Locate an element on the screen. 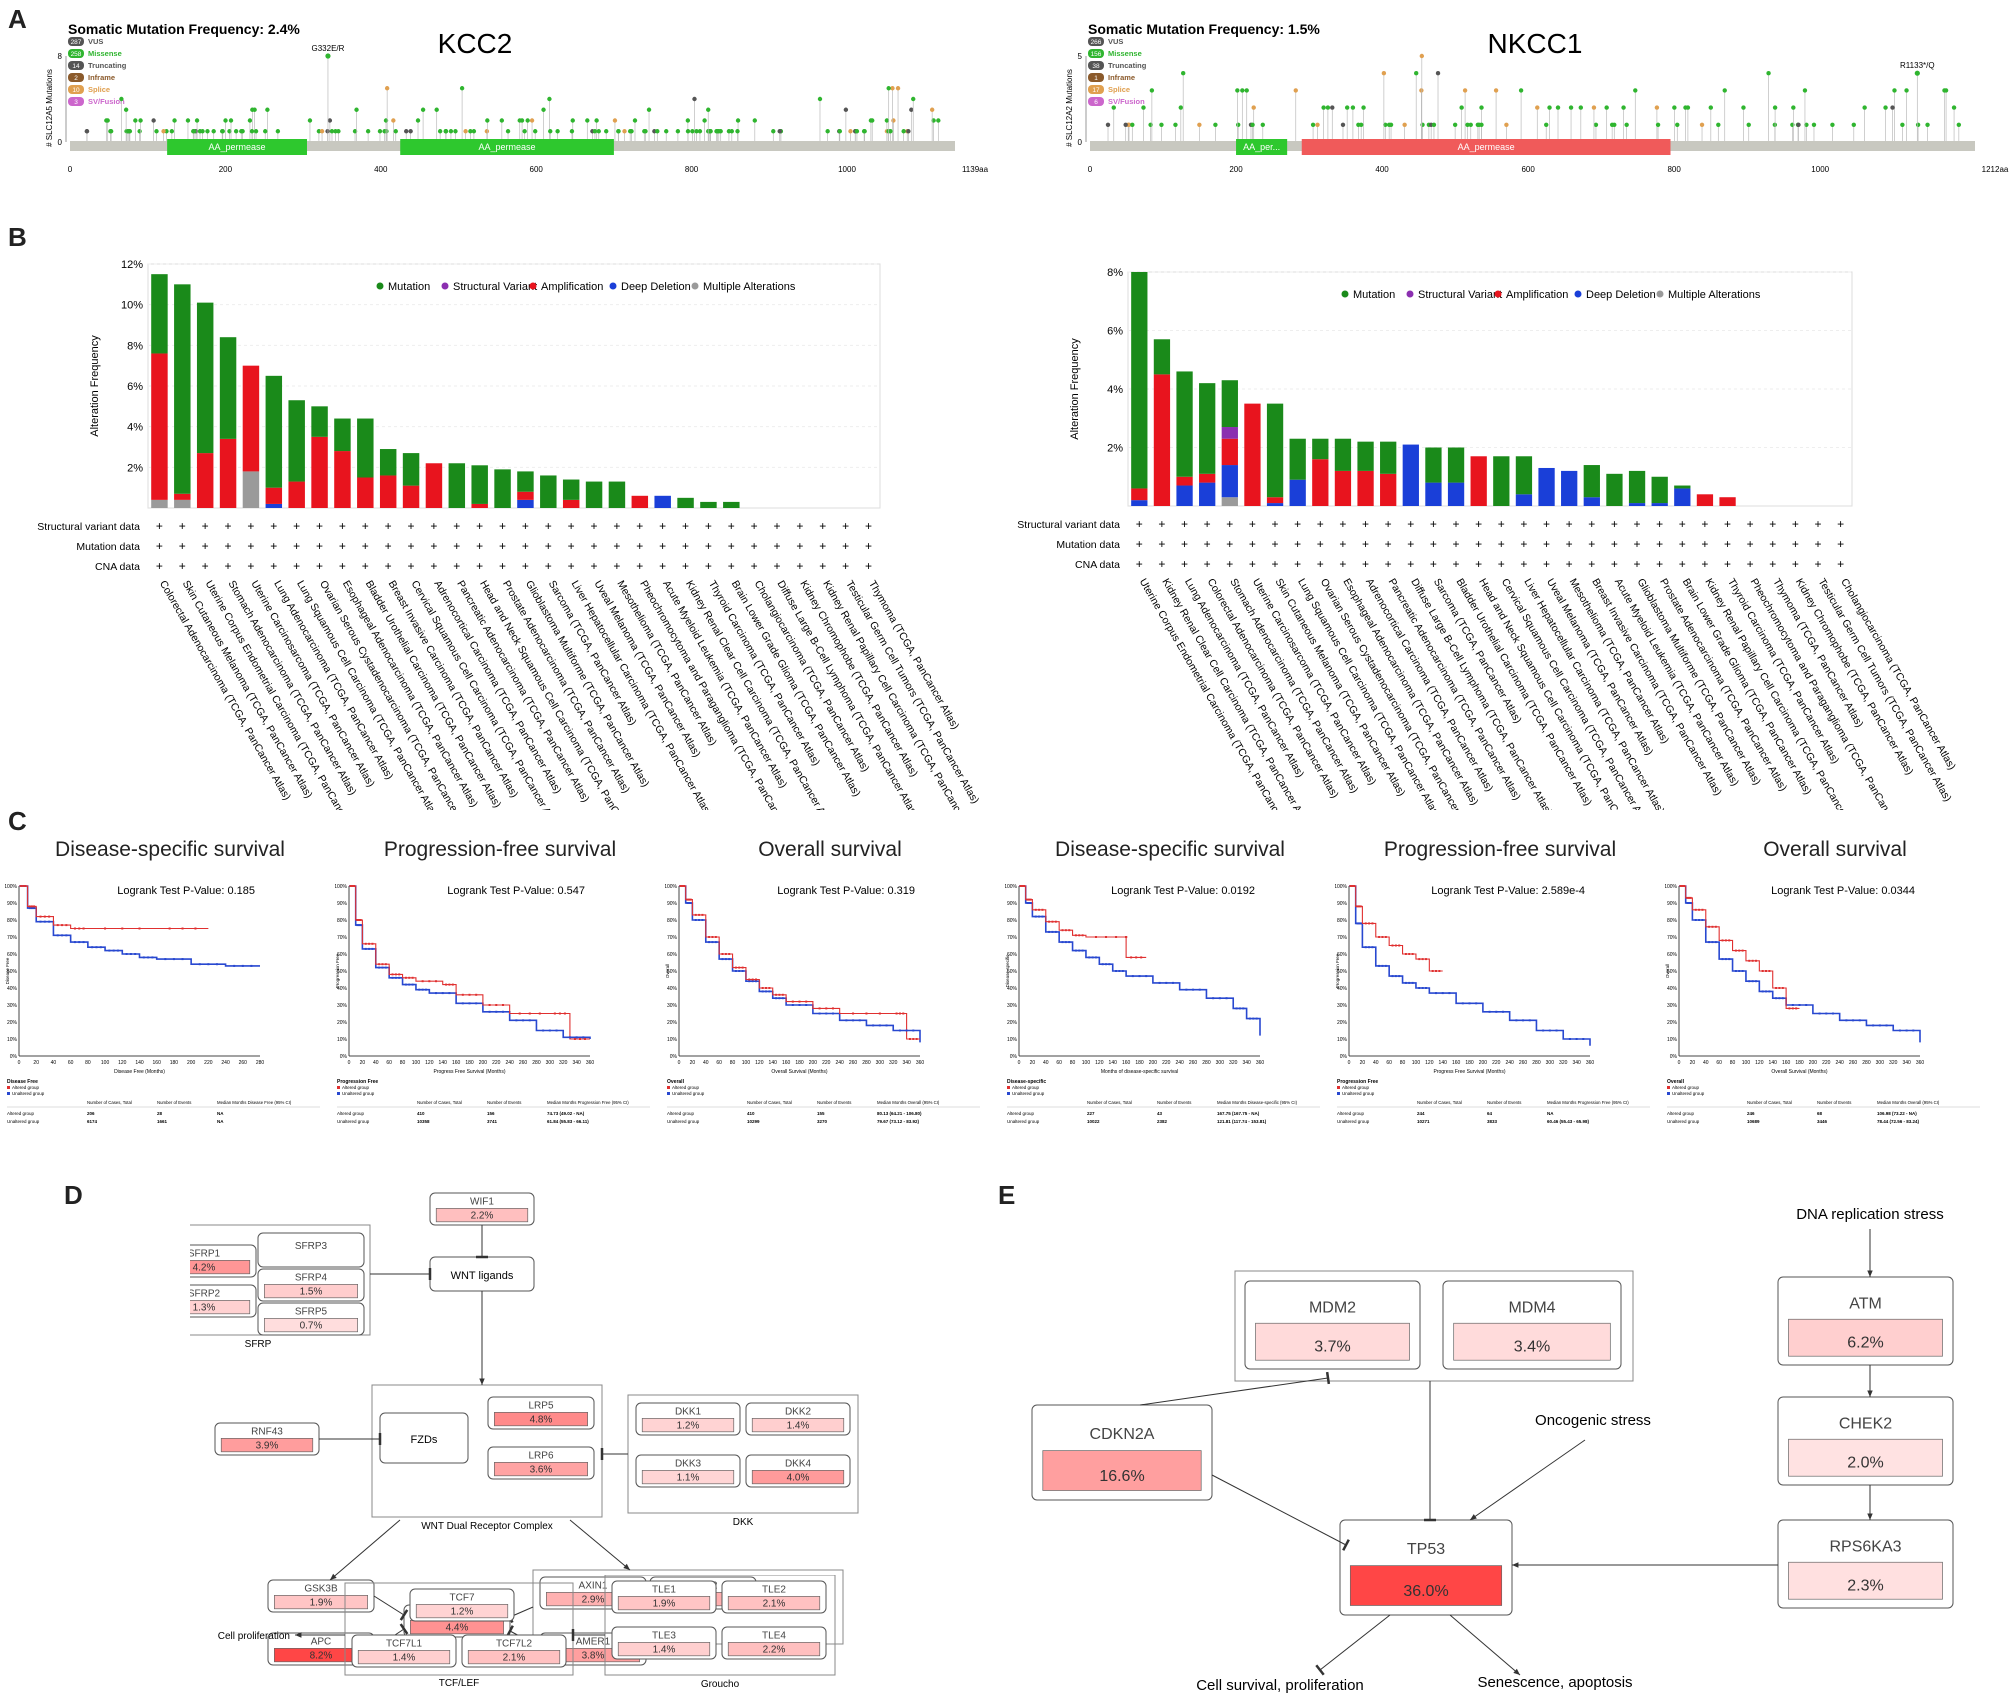  x-tick-label: 280 is located at coordinates (536, 1063).